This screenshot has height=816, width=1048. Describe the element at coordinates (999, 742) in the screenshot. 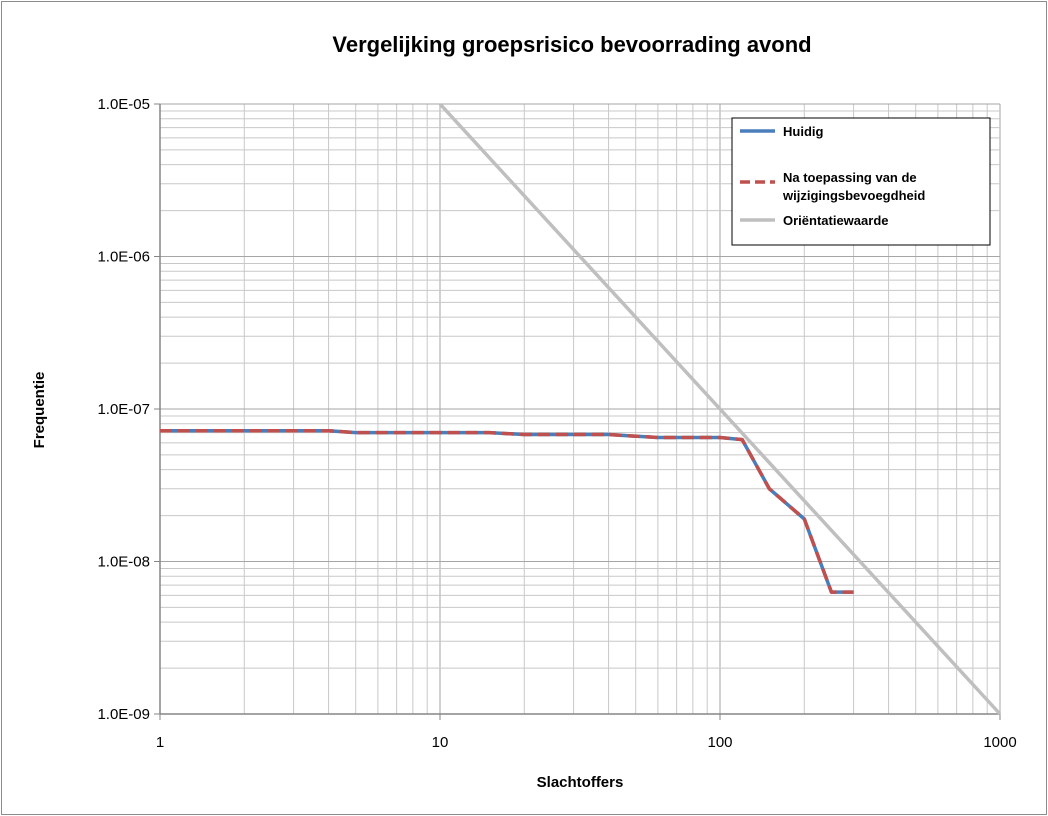

I see `x-tick-label: 1000` at that location.